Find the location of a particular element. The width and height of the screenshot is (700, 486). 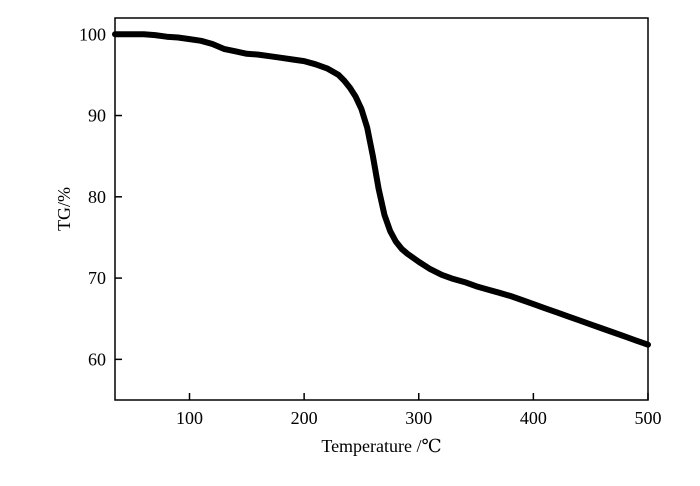

x-tick-label: 300 is located at coordinates (418, 418).